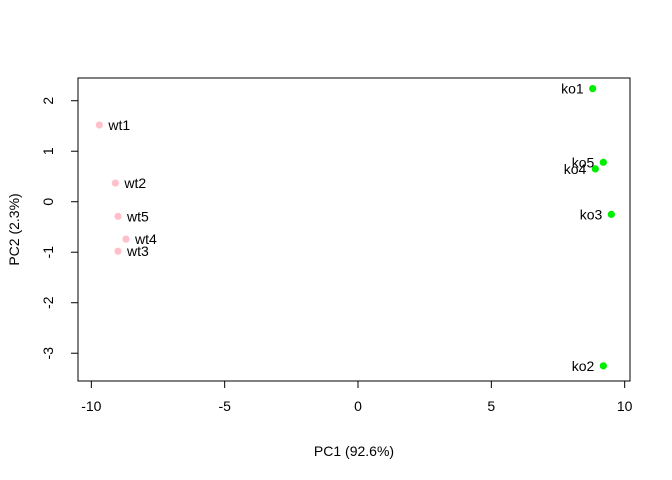 The width and height of the screenshot is (672, 480). What do you see at coordinates (625, 406) in the screenshot?
I see `x-tick-label: 10` at bounding box center [625, 406].